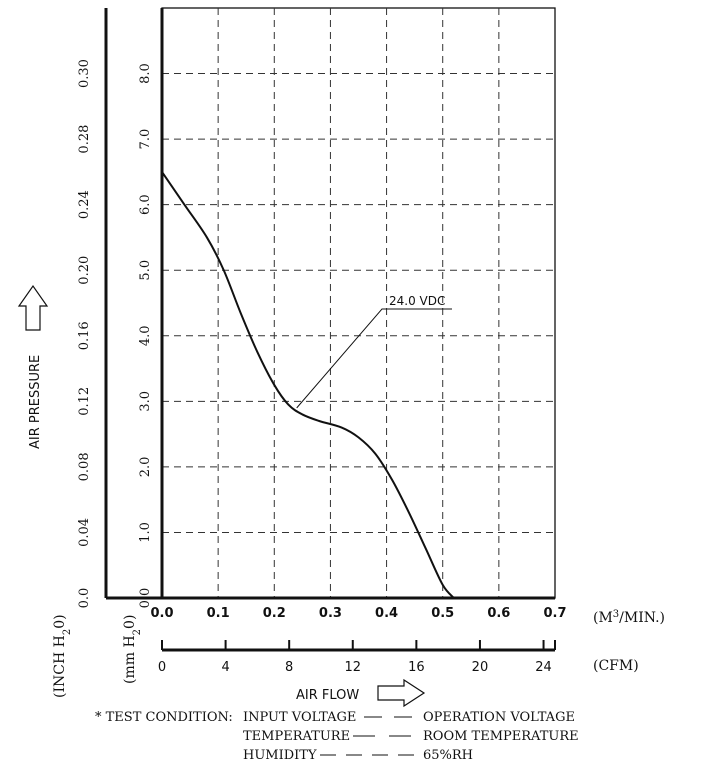 The height and width of the screenshot is (764, 706). What do you see at coordinates (145, 270) in the screenshot?
I see `y-tick-label-mm: 5.0` at bounding box center [145, 270].